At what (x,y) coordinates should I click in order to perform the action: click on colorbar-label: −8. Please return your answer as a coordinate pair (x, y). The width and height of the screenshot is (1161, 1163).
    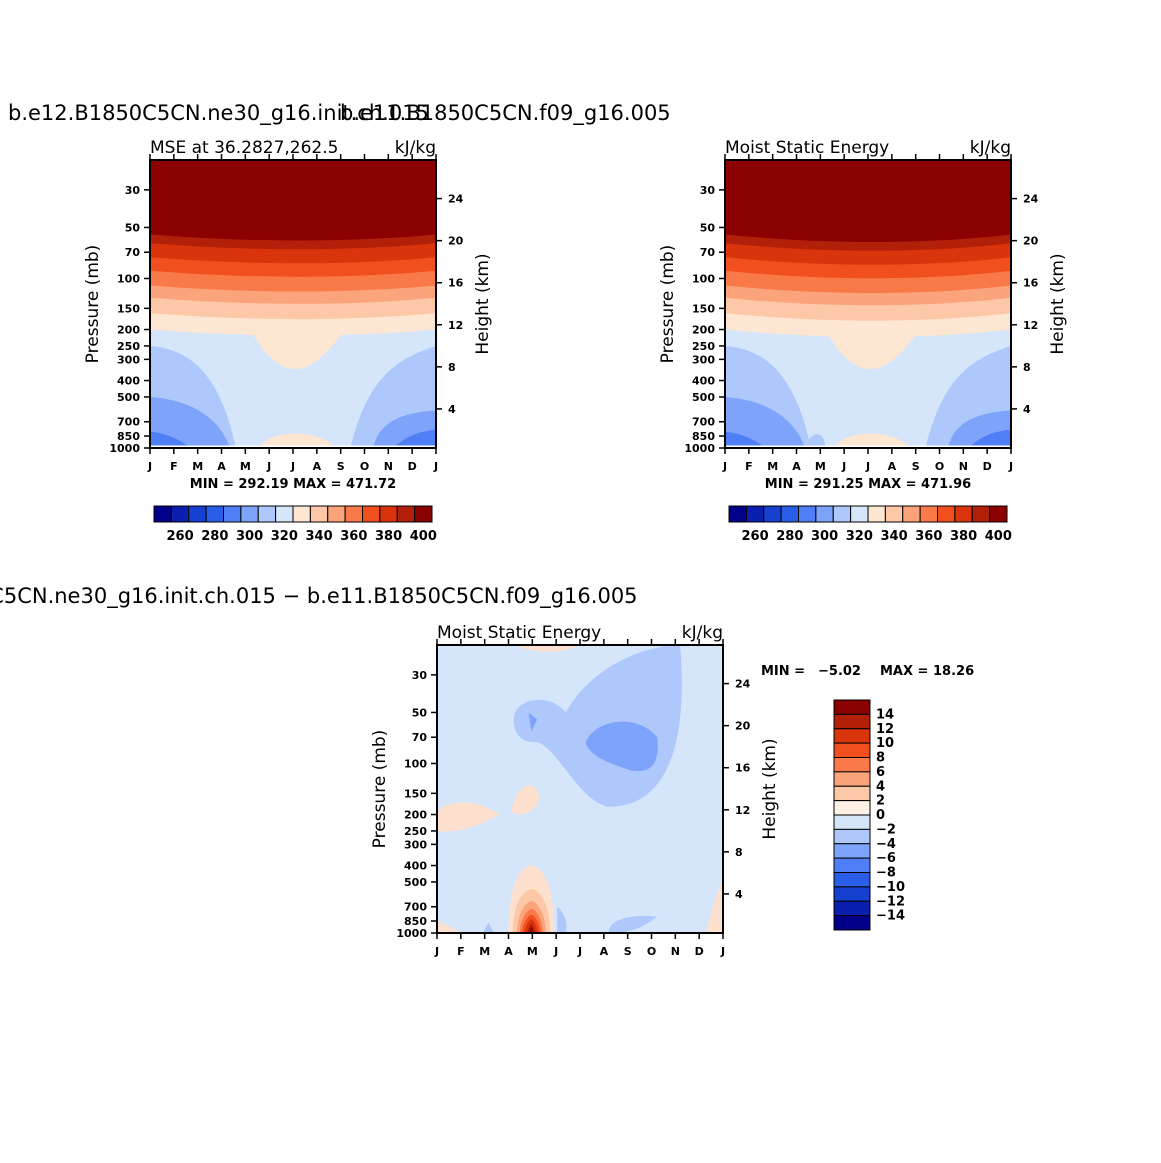
    Looking at the image, I should click on (886, 873).